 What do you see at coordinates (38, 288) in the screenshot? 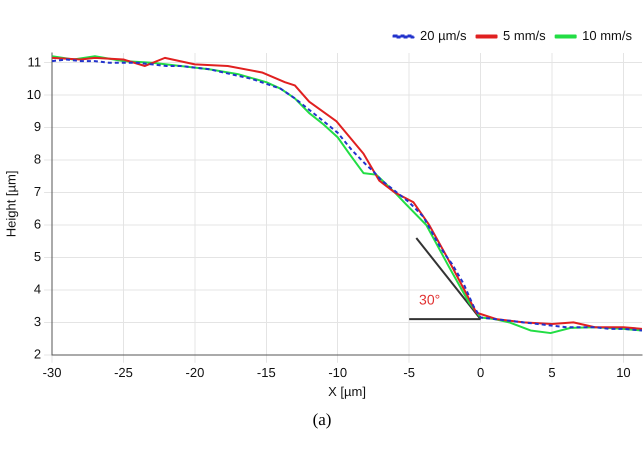
I see `y-tick-label: 4` at bounding box center [38, 288].